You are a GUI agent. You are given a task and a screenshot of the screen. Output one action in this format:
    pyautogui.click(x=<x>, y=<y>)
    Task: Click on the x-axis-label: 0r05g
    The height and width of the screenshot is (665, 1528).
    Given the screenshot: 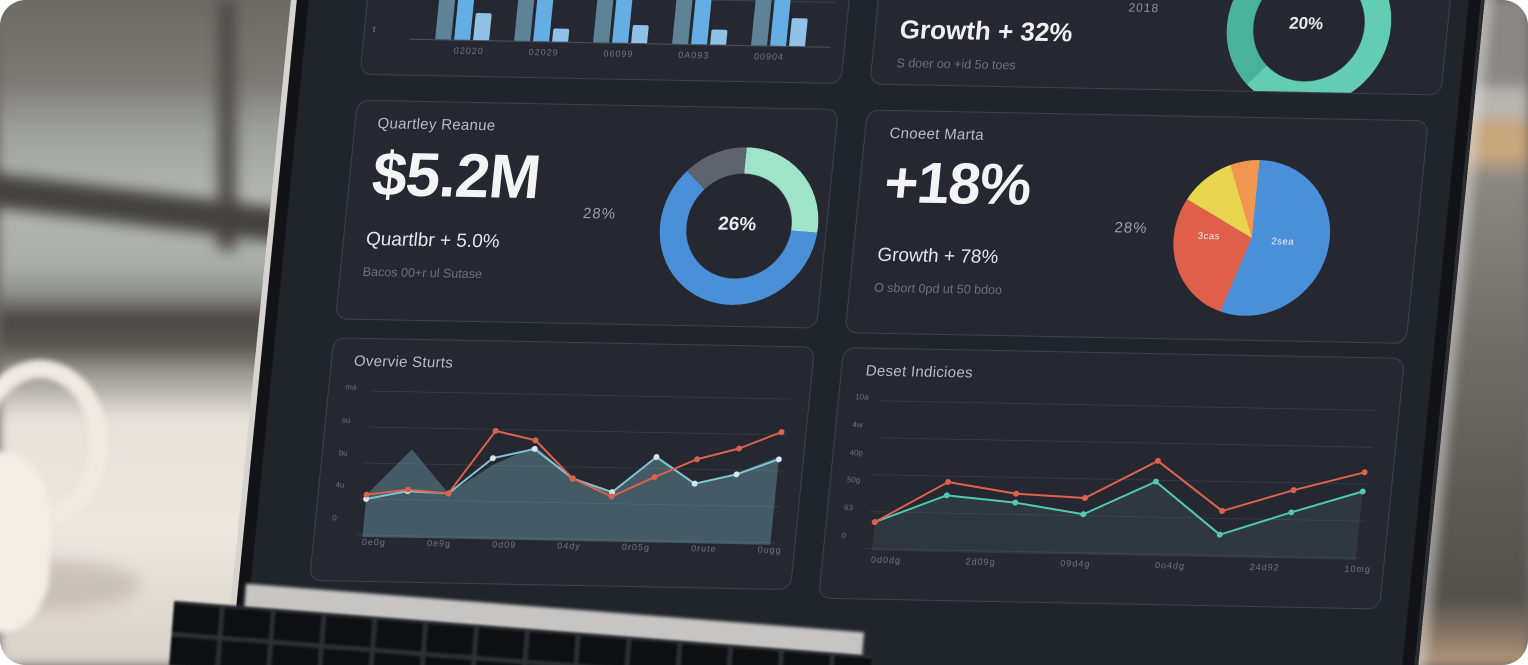 What is the action you would take?
    pyautogui.click(x=636, y=547)
    